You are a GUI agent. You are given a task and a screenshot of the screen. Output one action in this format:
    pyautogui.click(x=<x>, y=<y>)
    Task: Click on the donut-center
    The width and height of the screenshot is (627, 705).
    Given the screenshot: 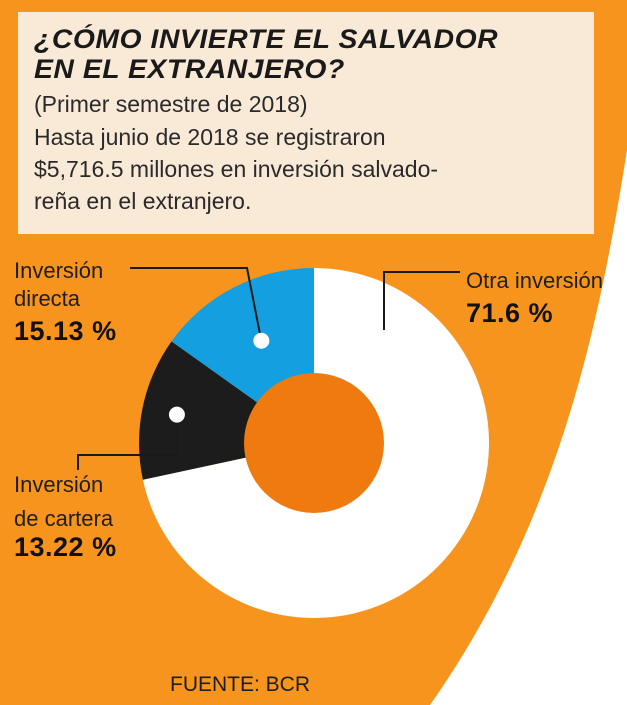 What is the action you would take?
    pyautogui.click(x=314, y=443)
    